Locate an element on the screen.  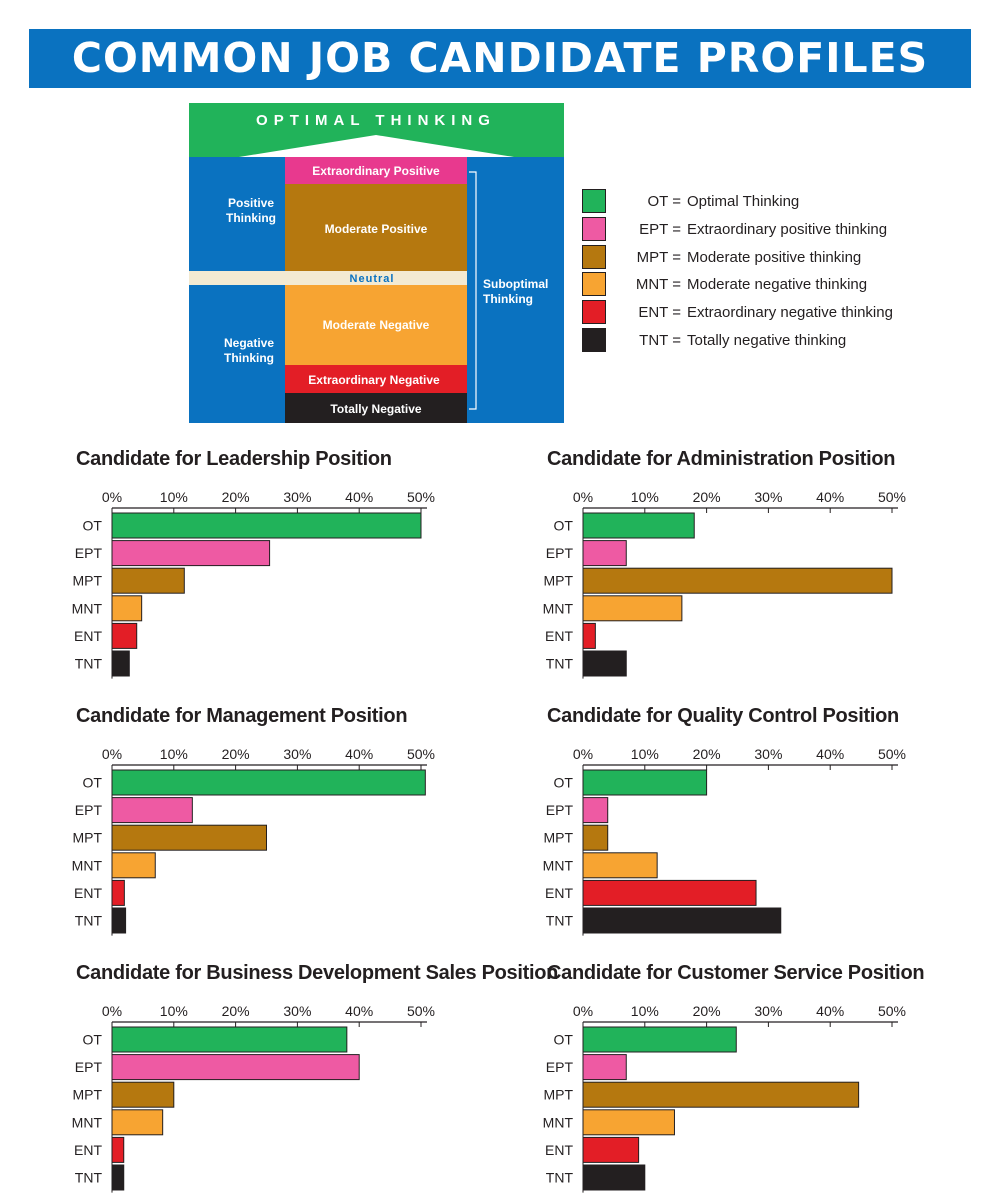
layer-label-extraordinary-negative: Extraordinary Negative is located at coordinates (374, 380).